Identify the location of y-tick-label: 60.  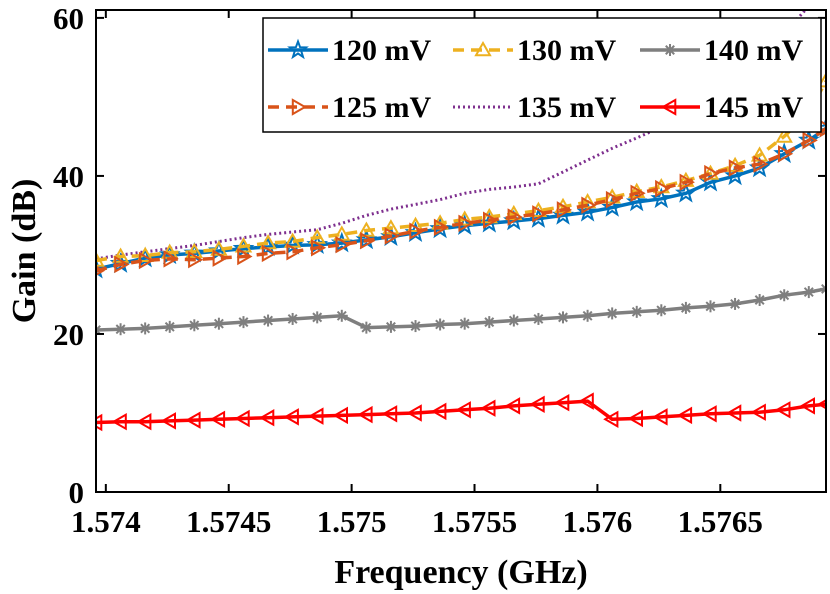
(68, 18).